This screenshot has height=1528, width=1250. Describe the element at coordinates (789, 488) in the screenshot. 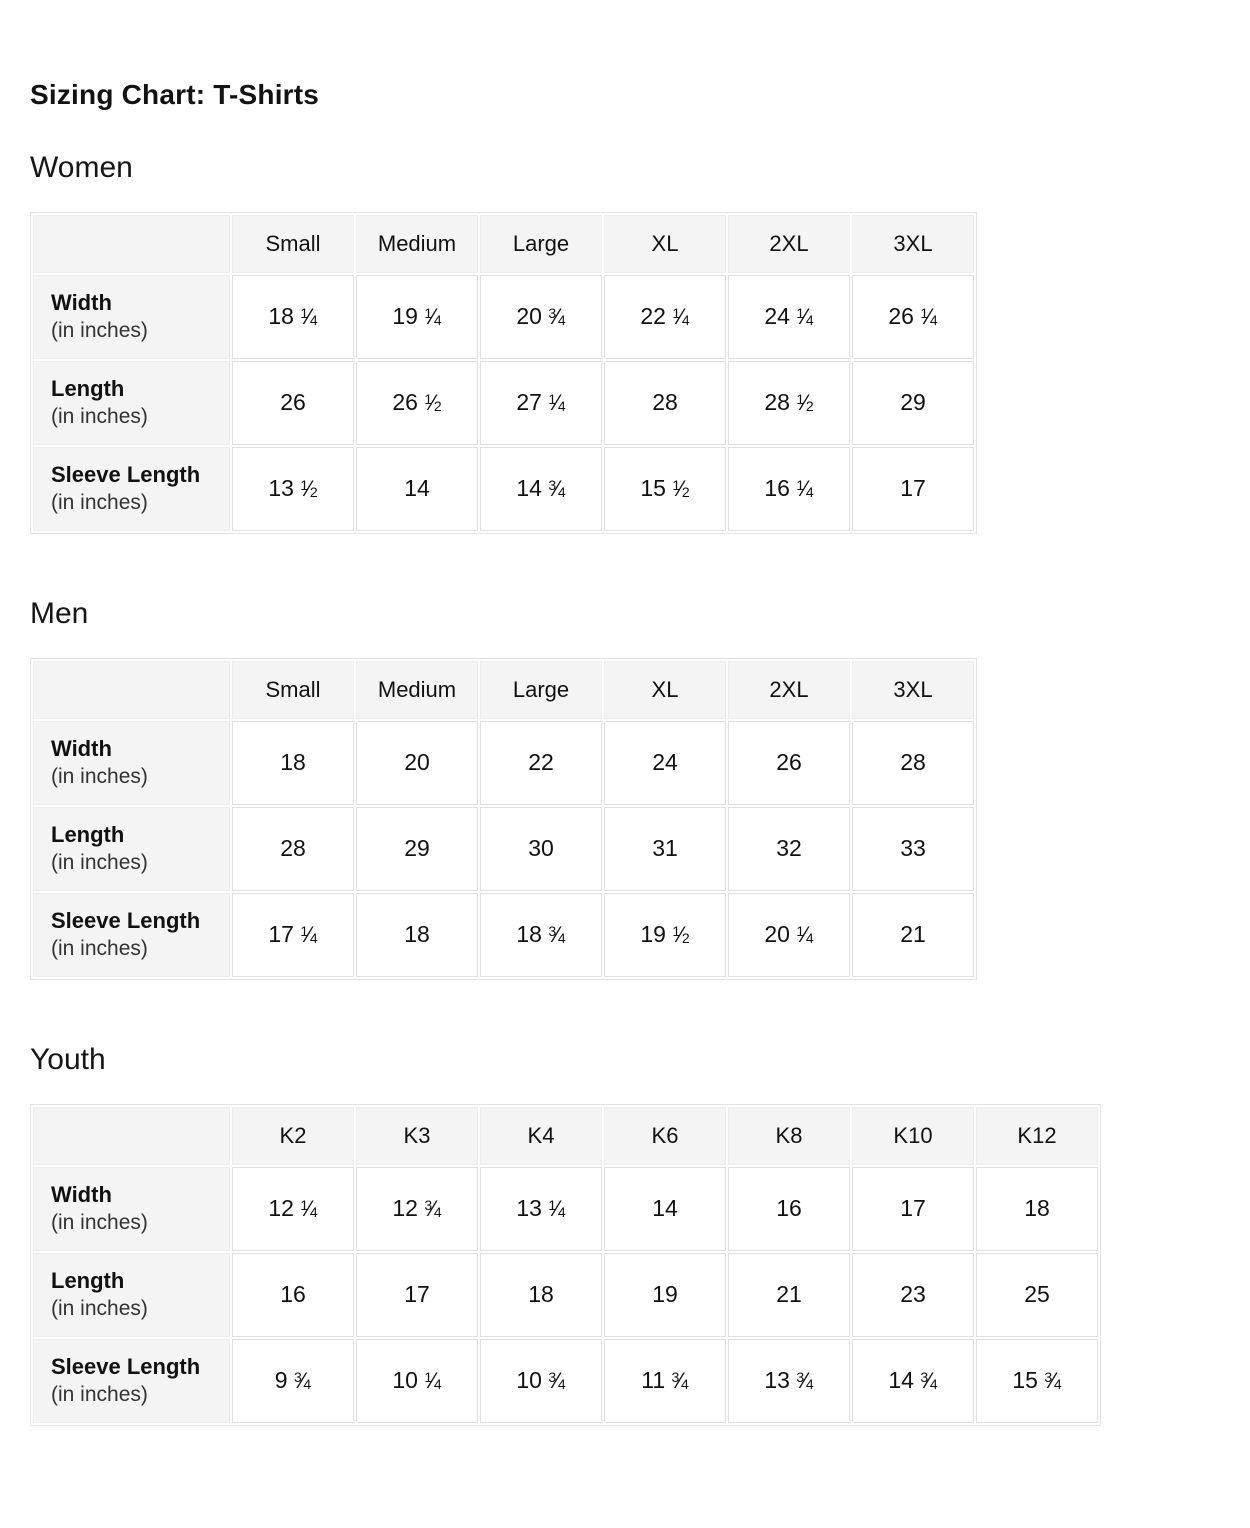

I see `size-value: 16 1⁄4` at that location.